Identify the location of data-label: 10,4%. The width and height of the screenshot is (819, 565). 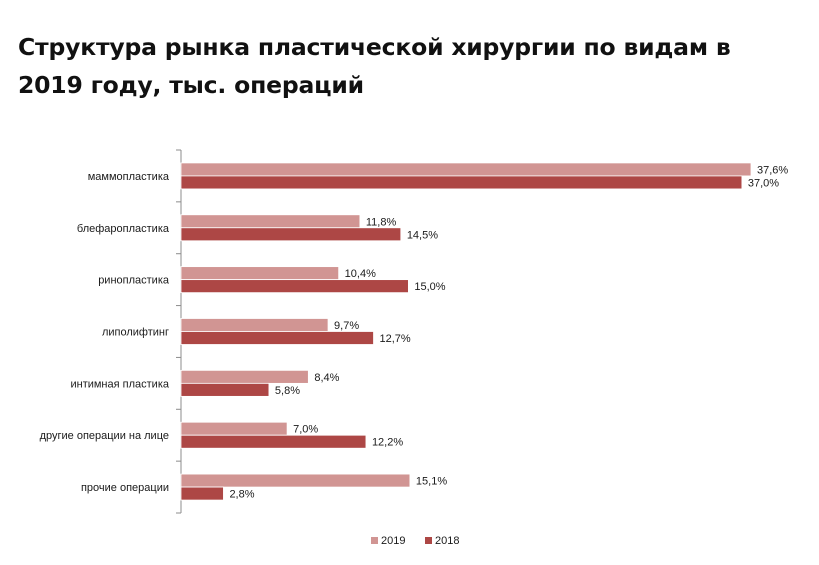
(360, 274).